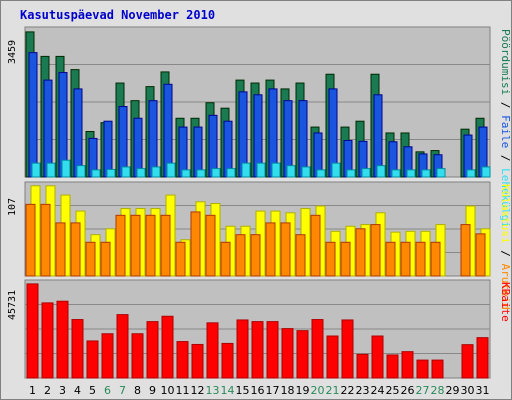  Describe the element at coordinates (168, 390) in the screenshot. I see `x-tick-label-10: 10` at that location.